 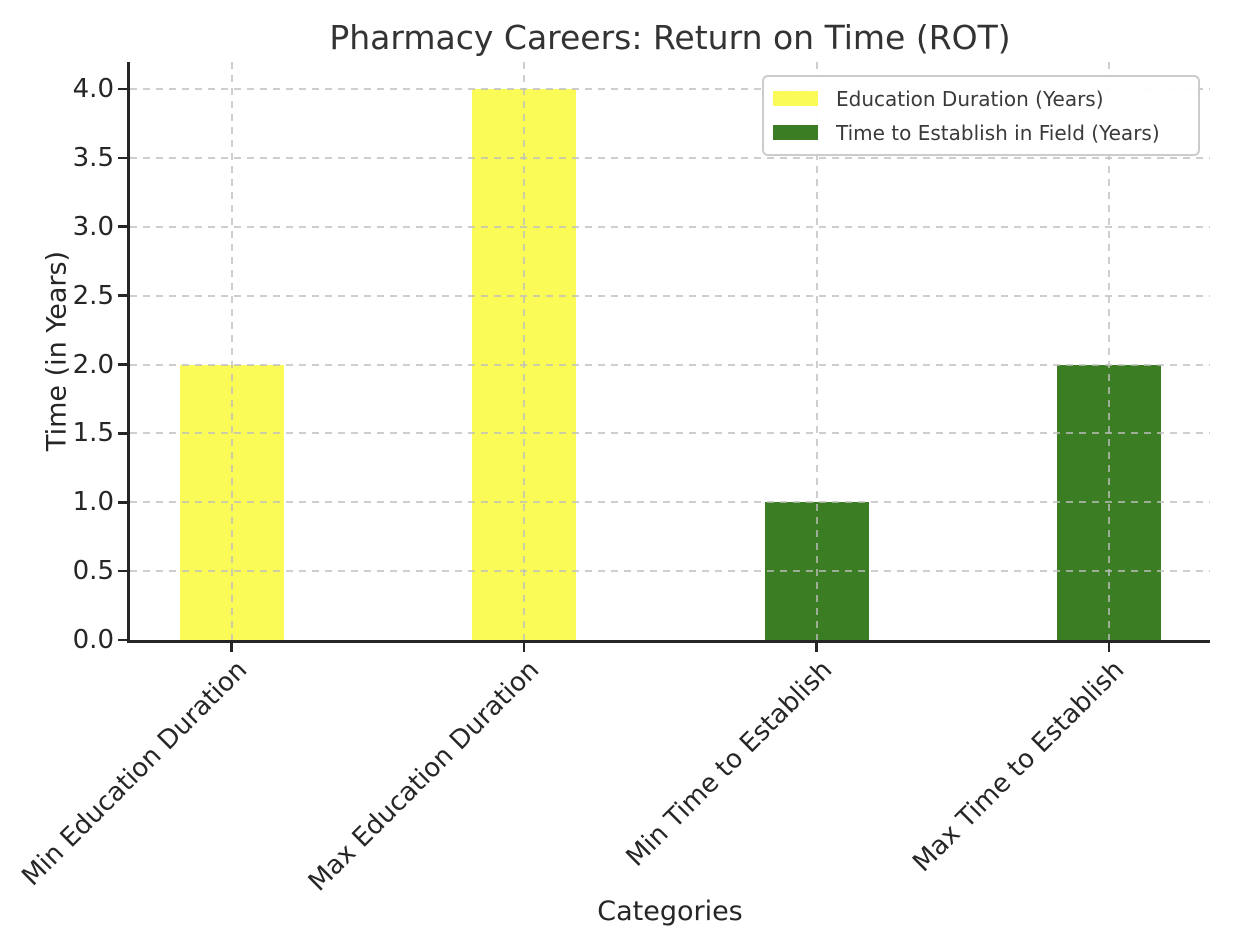 I want to click on y-tick-label: 1.5, so click(x=93, y=433).